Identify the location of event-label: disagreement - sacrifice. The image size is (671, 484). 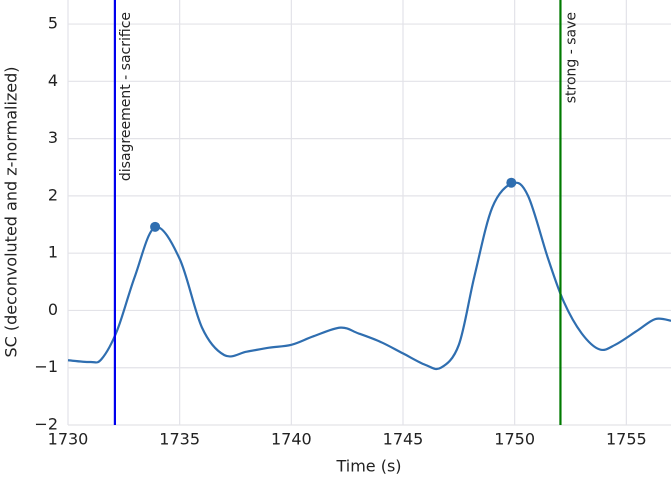
(126, 96).